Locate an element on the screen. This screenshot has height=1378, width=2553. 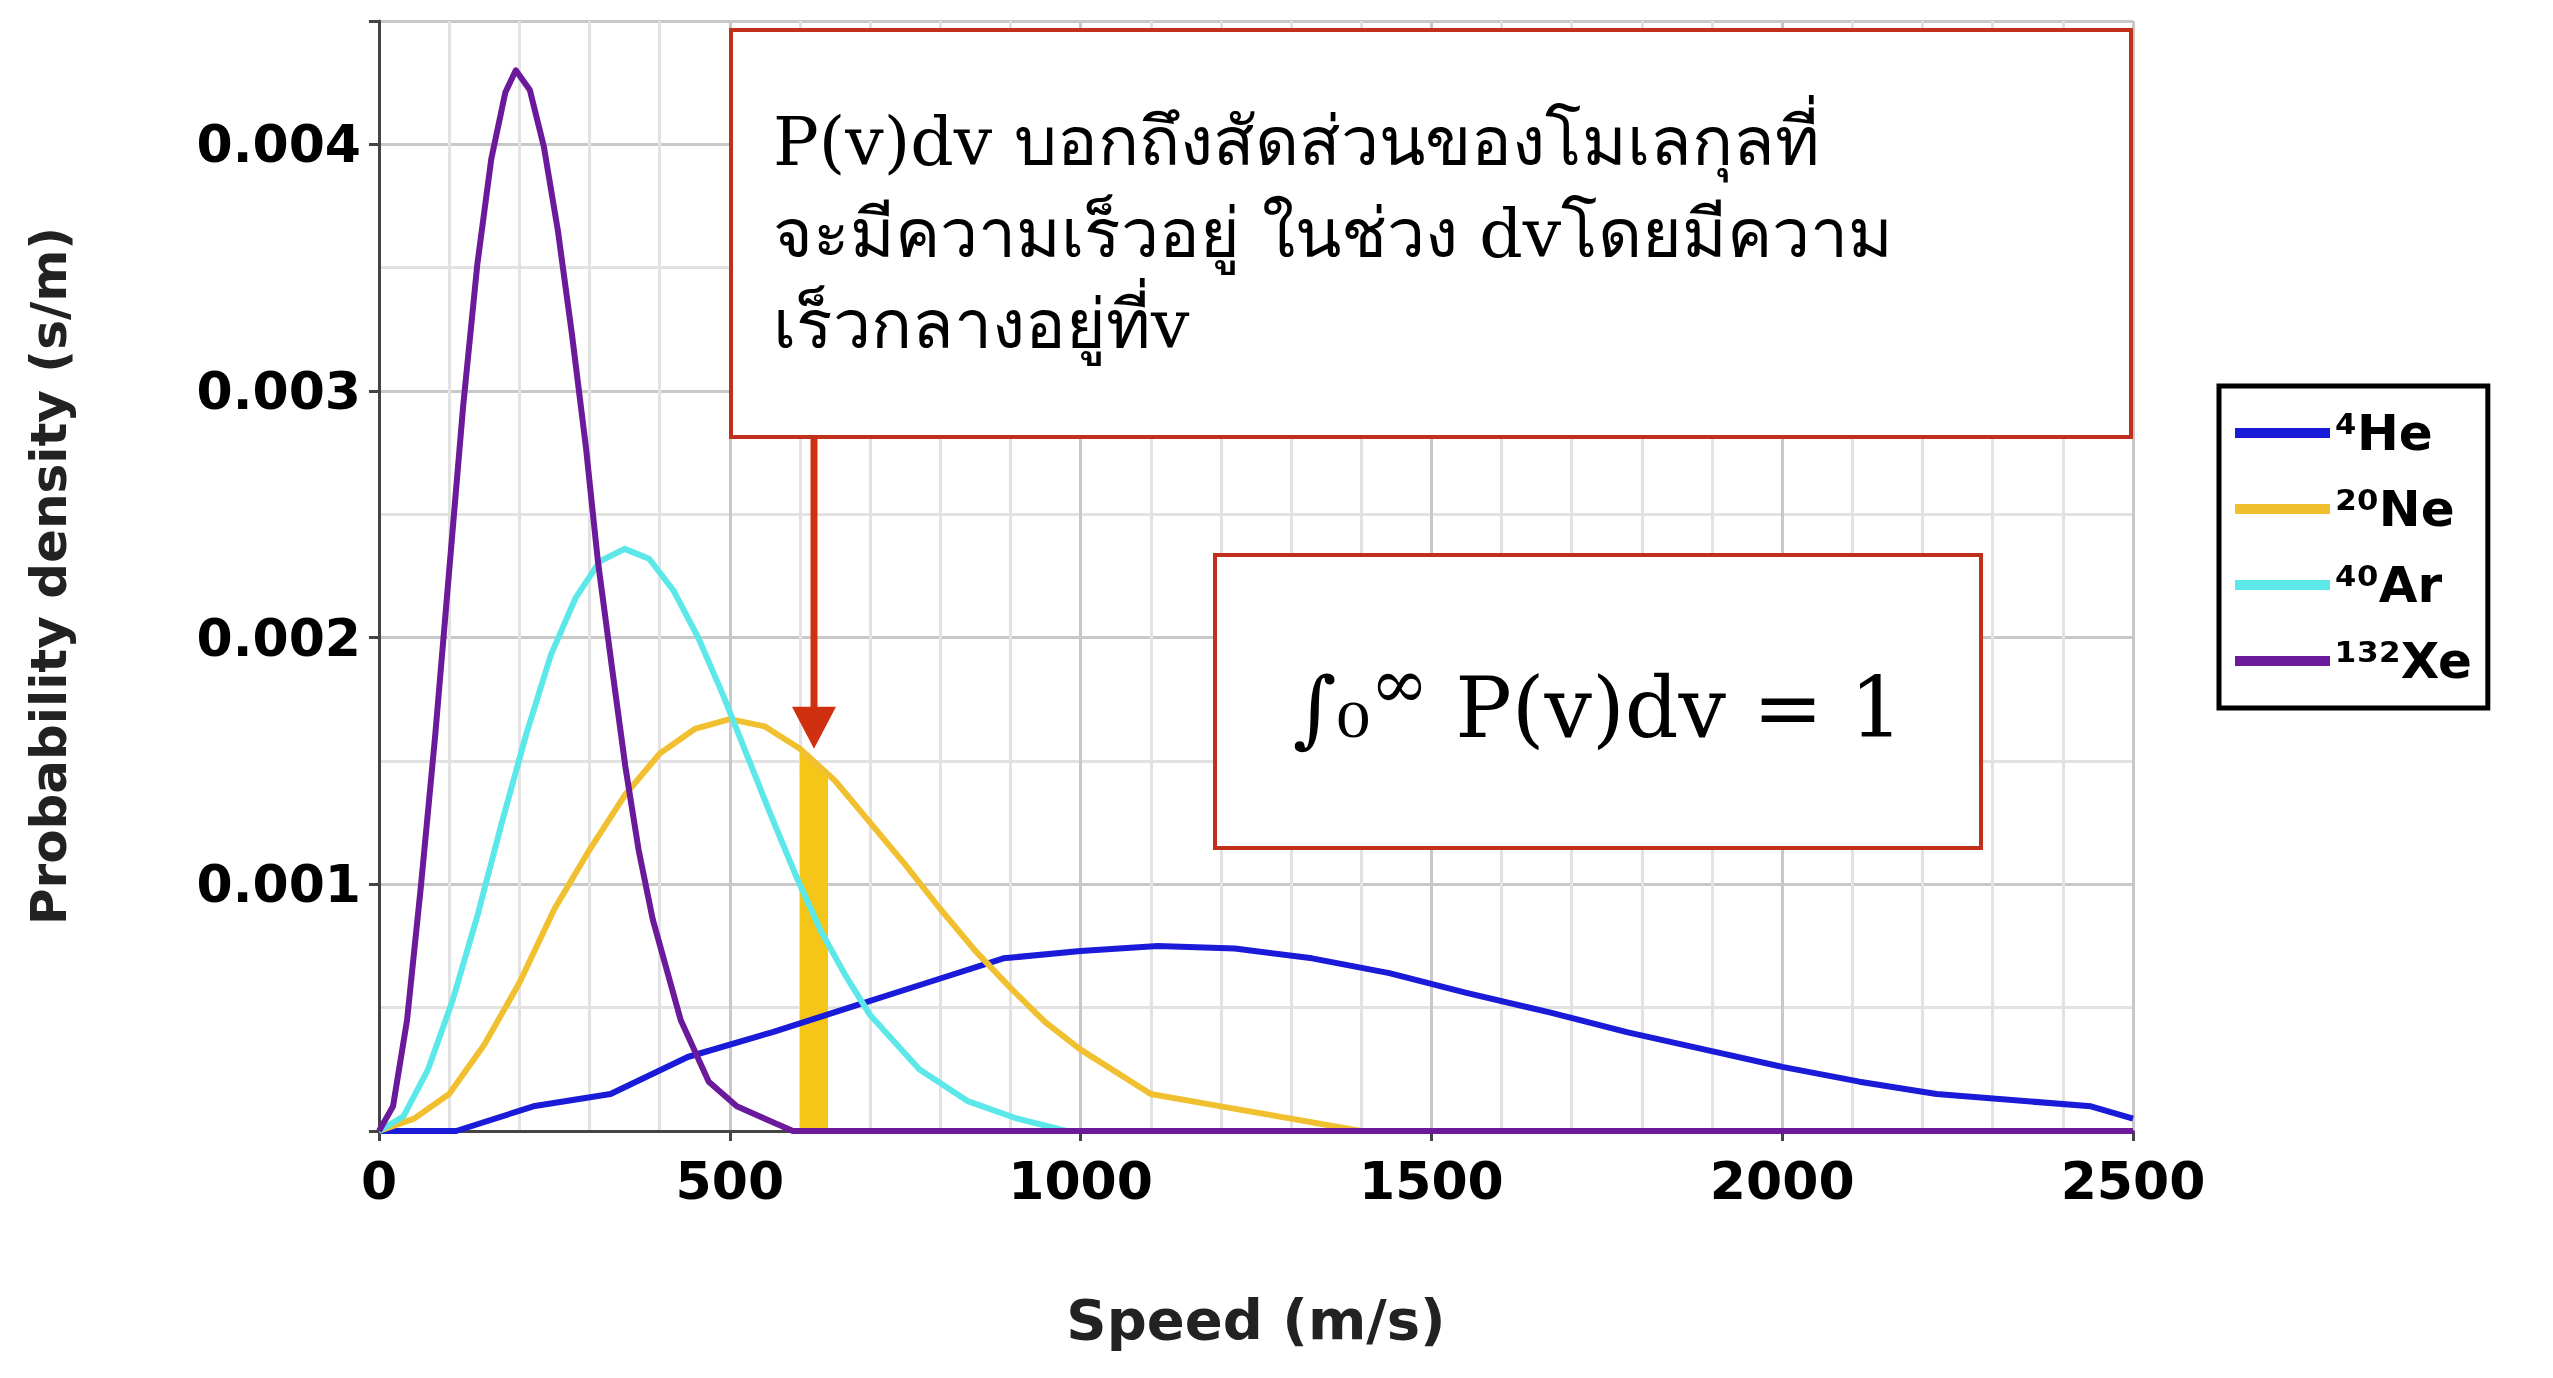
legend-label: ²⁰Ne is located at coordinates (2395, 509).